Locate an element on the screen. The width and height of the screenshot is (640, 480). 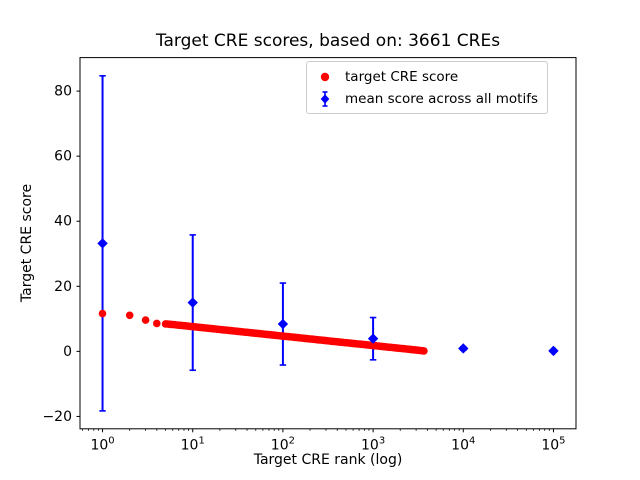
legend-label: mean score across all motifs is located at coordinates (442, 98).